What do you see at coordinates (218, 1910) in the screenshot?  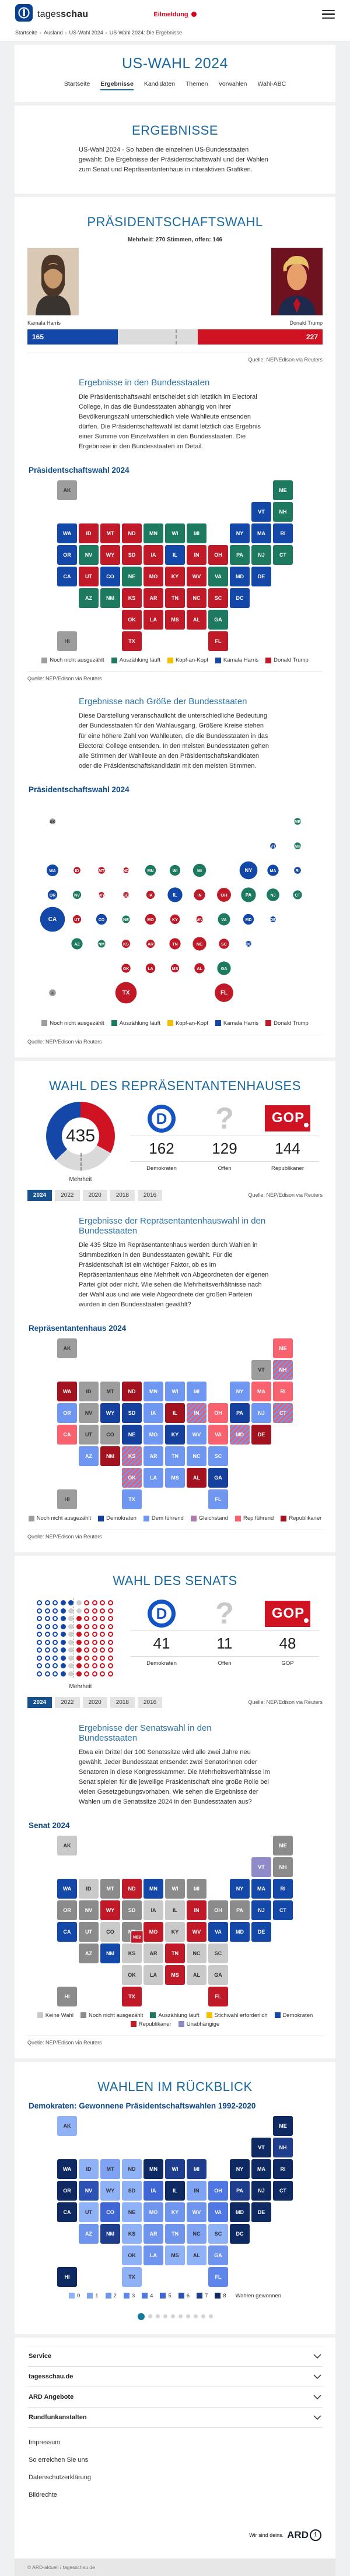 I see `state-tile-OH: OH` at bounding box center [218, 1910].